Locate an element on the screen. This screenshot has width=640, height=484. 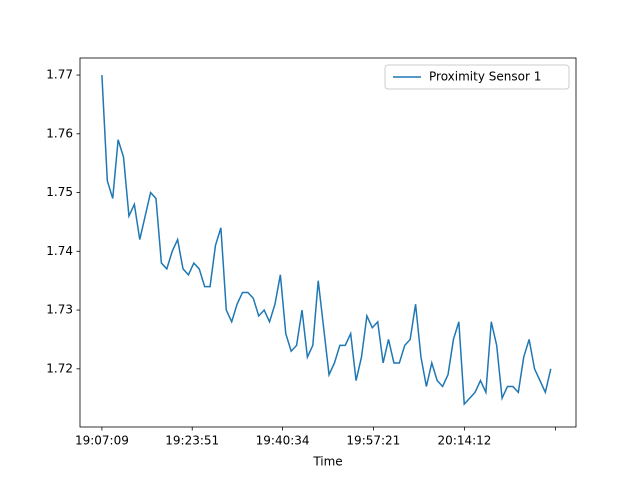
x-tick-label: 19:23:51 is located at coordinates (192, 441).